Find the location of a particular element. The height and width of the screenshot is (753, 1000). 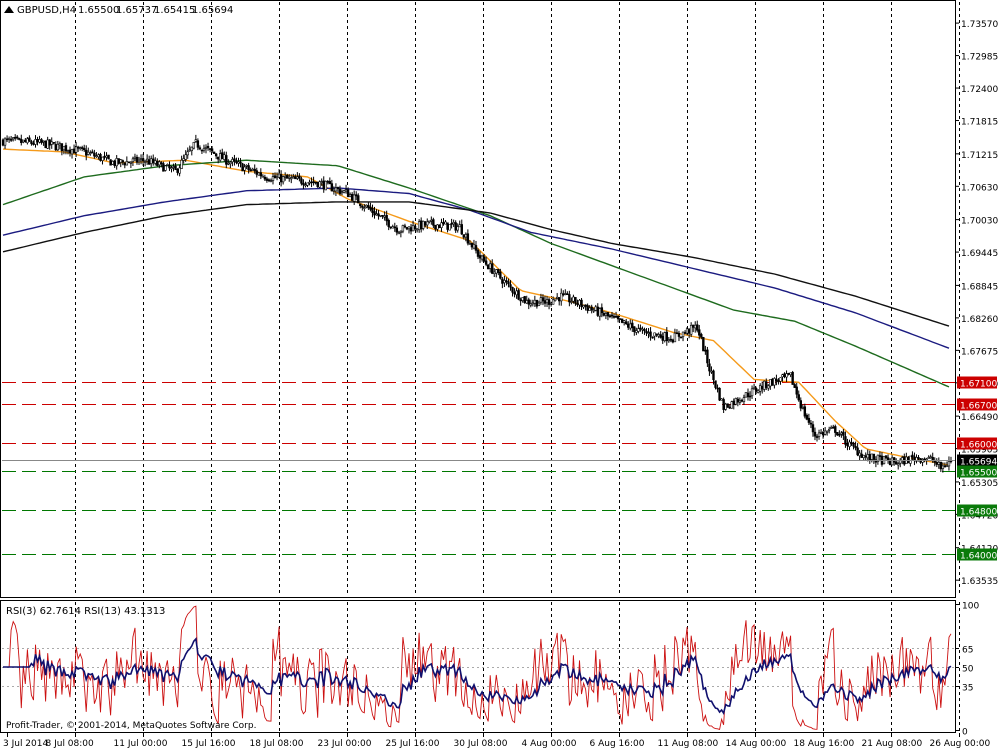

time-tick-label: 3 Jul 2014 is located at coordinates (25, 744).